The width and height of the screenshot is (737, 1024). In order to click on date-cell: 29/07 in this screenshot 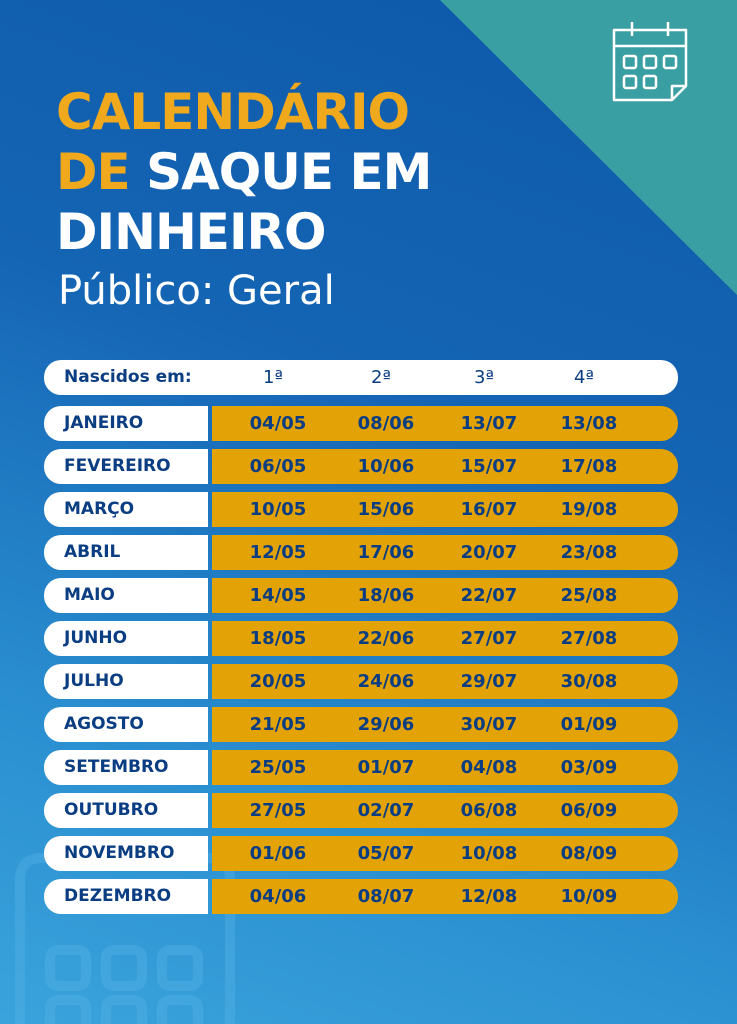, I will do `click(489, 681)`.